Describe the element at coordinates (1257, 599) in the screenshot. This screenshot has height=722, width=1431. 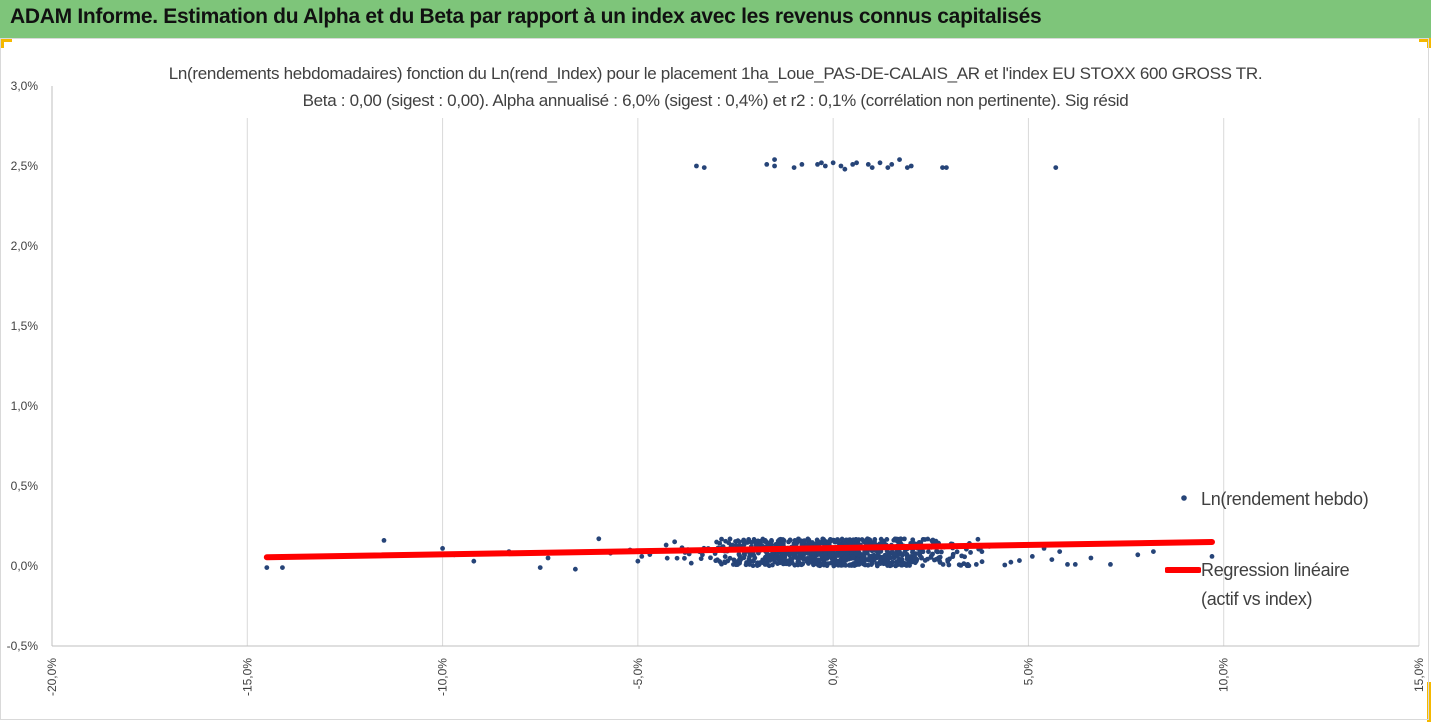
I see `legend-label-line-cont: (actif vs index)` at that location.